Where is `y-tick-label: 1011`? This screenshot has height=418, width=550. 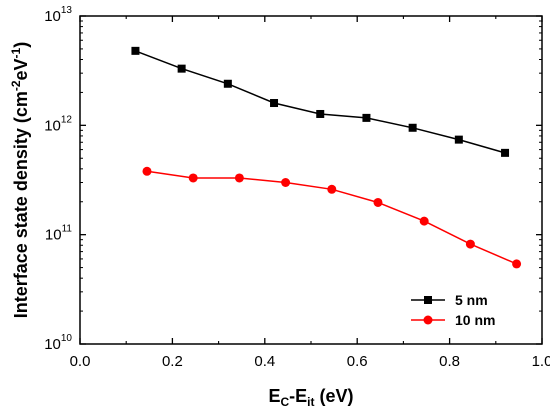 y-tick-label: 1011 is located at coordinates (59, 234).